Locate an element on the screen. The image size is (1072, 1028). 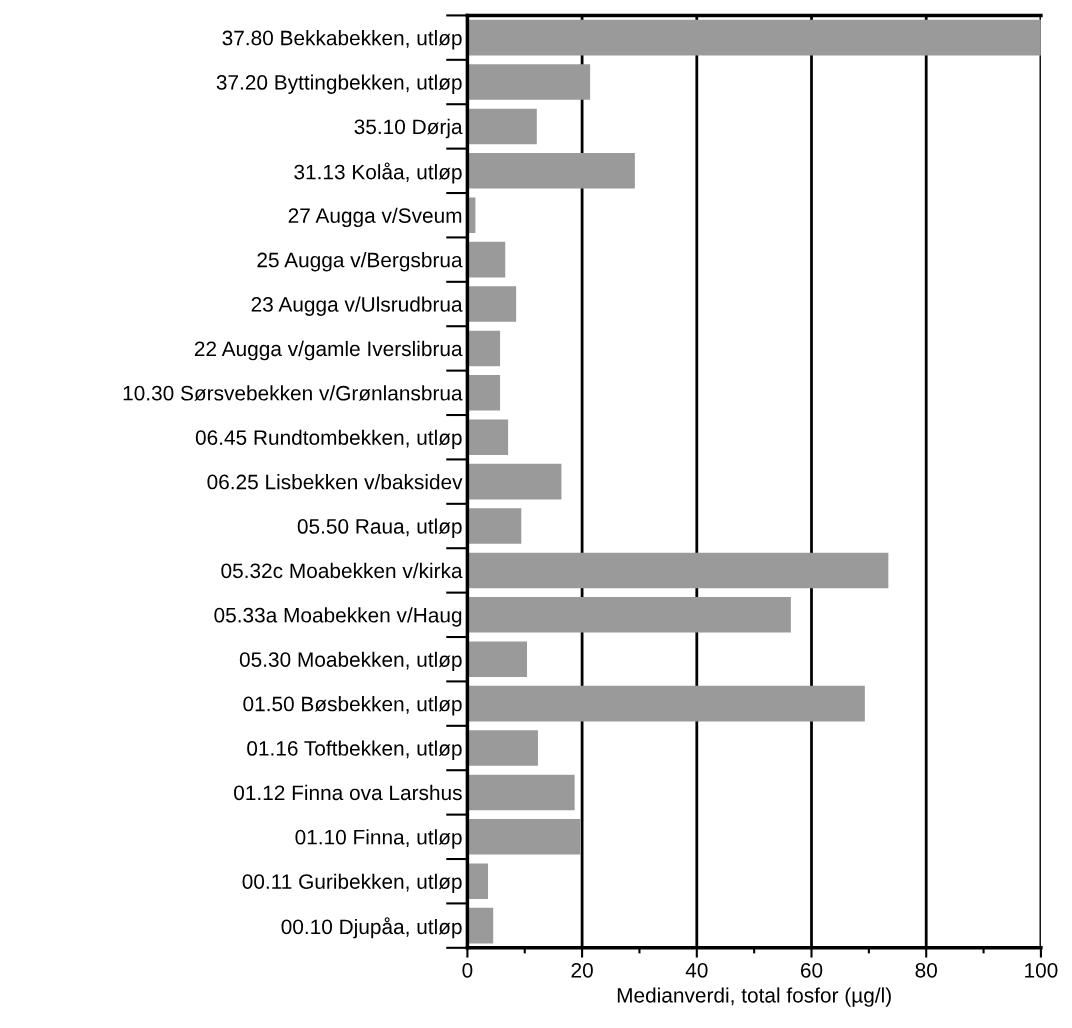
y-tick-label: 05.30 Moabekken, utløp is located at coordinates (350, 661).